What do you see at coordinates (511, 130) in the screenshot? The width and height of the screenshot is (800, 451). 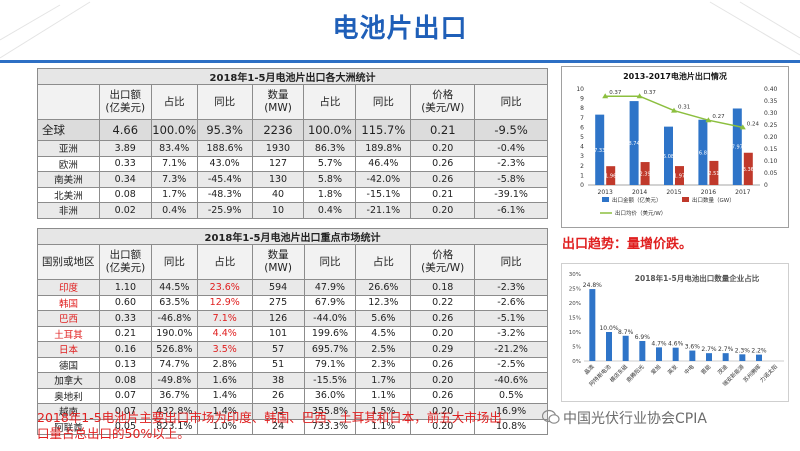 I see `global-cell: -9.5%` at bounding box center [511, 130].